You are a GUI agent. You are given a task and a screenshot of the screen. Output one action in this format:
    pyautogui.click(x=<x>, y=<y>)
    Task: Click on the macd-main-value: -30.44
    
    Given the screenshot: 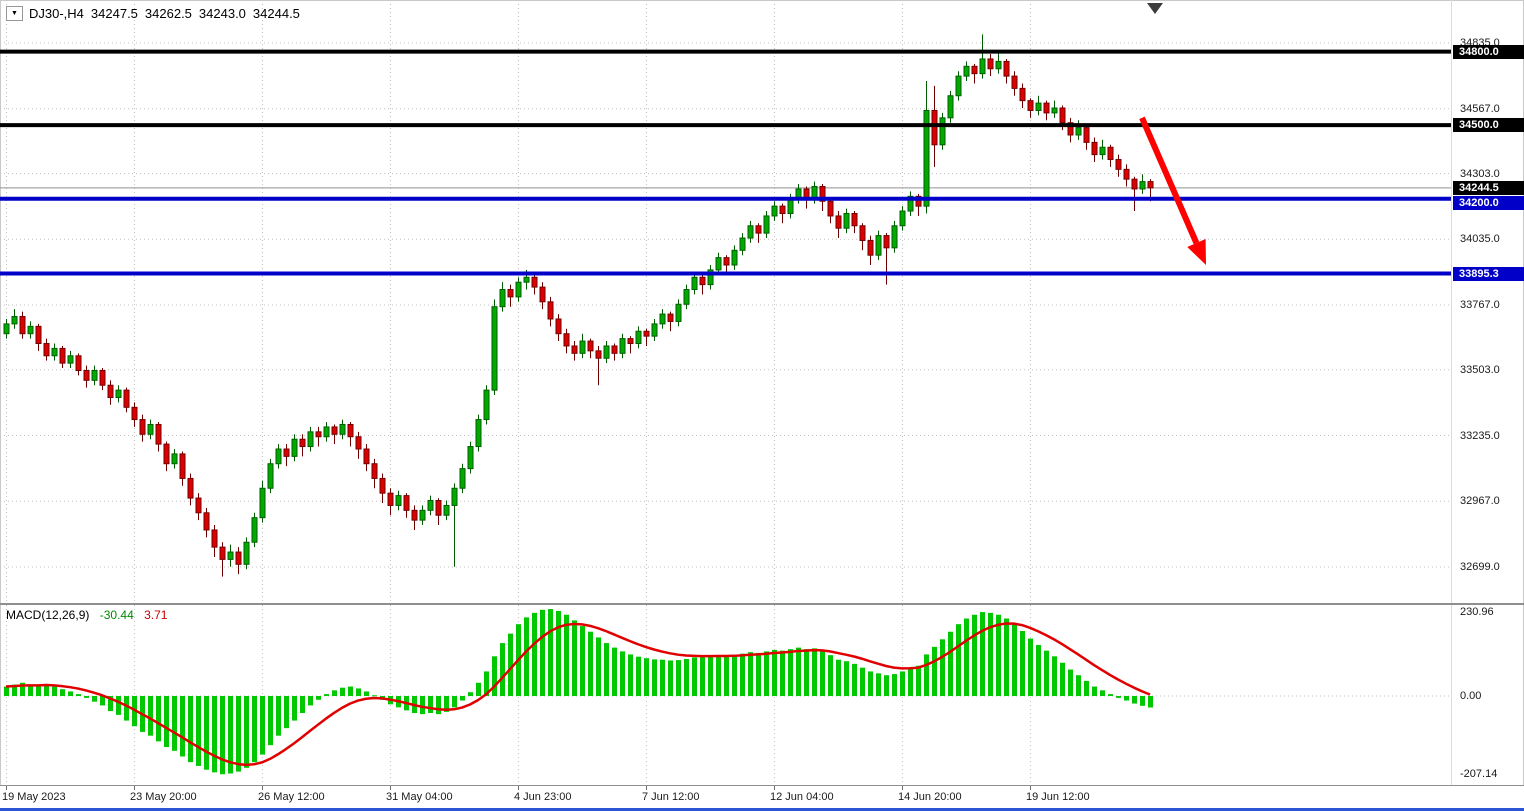 What is the action you would take?
    pyautogui.click(x=116, y=615)
    